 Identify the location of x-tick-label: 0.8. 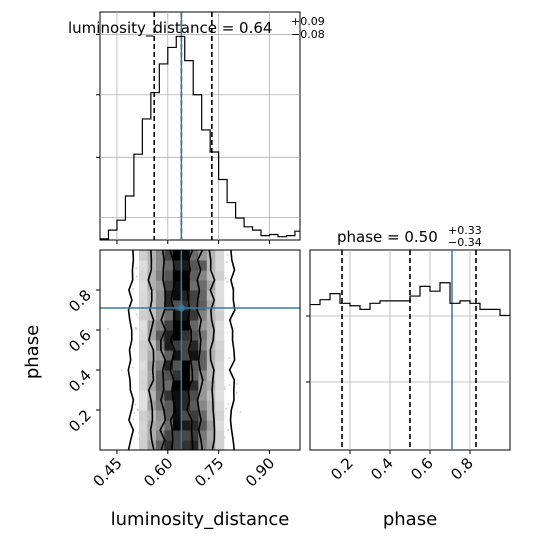
(462, 469).